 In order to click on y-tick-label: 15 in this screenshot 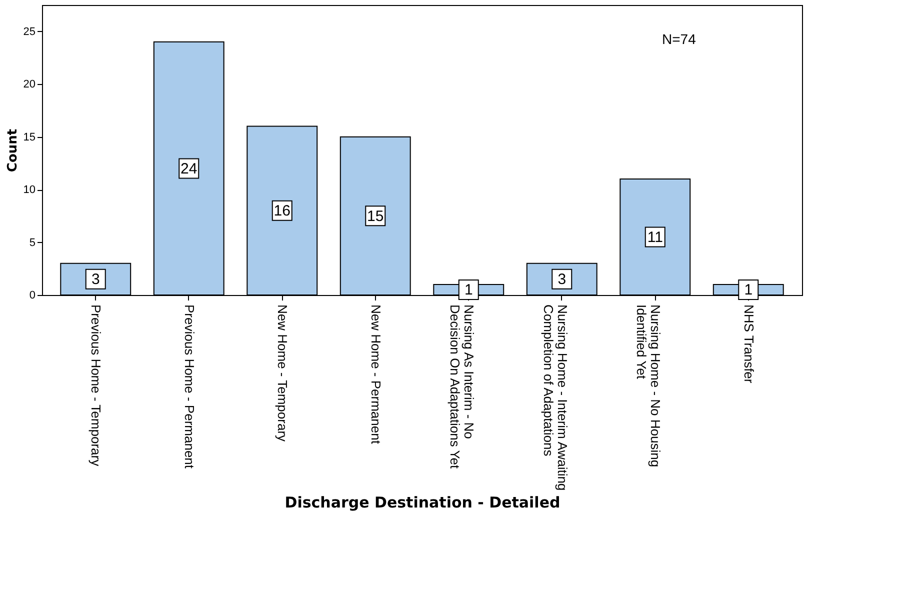, I will do `click(29, 137)`.